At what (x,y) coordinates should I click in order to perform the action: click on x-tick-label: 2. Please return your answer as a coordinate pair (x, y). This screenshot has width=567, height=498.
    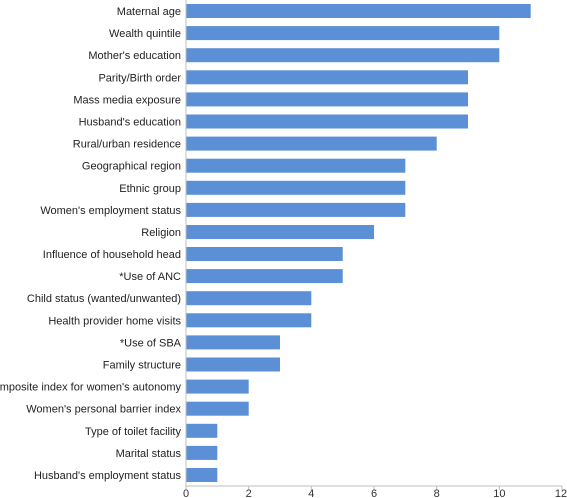
    Looking at the image, I should click on (249, 493).